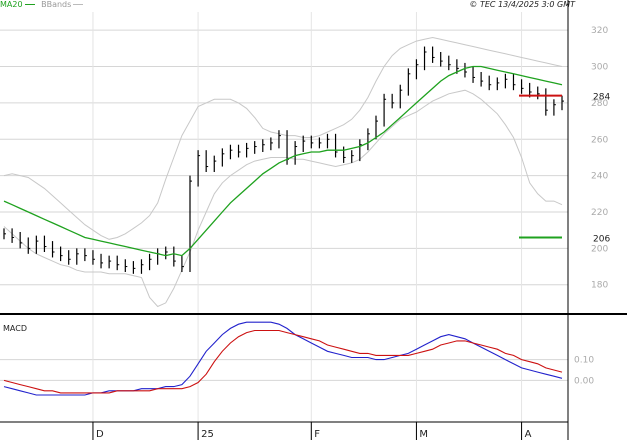  Describe the element at coordinates (78, 4) in the screenshot. I see `legend-bbands-swatch` at that location.